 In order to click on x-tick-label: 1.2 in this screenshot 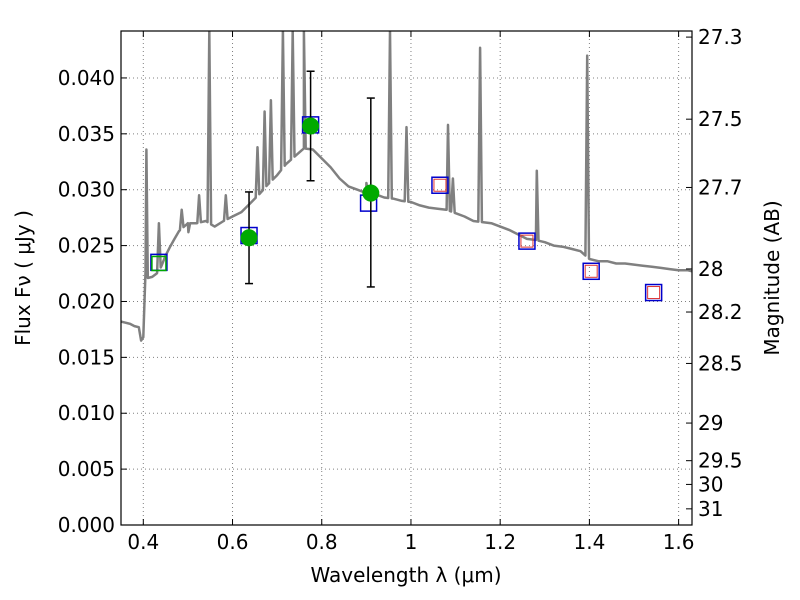, I will do `click(500, 542)`.